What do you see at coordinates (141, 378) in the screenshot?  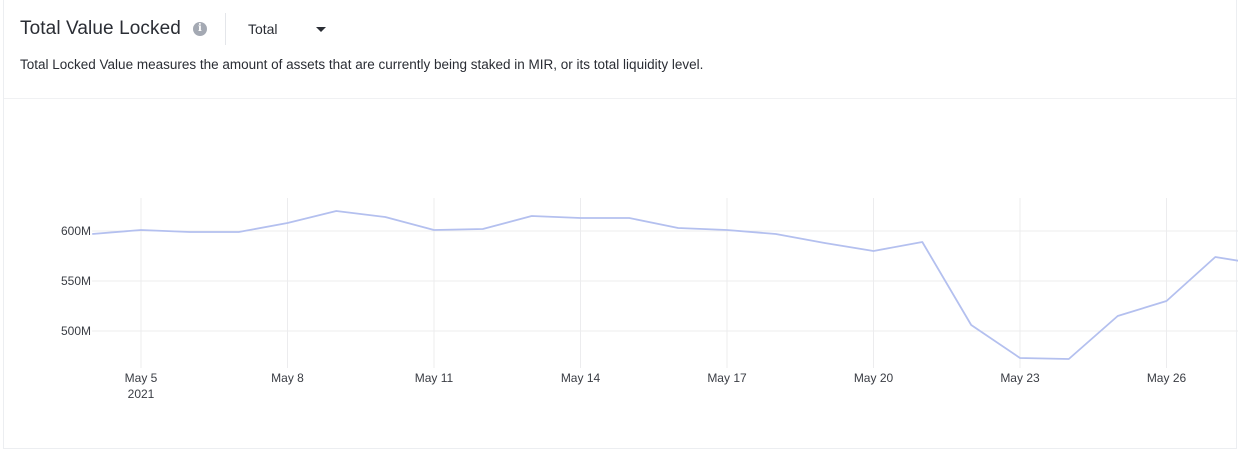 I see `x-tick-label: May 5` at bounding box center [141, 378].